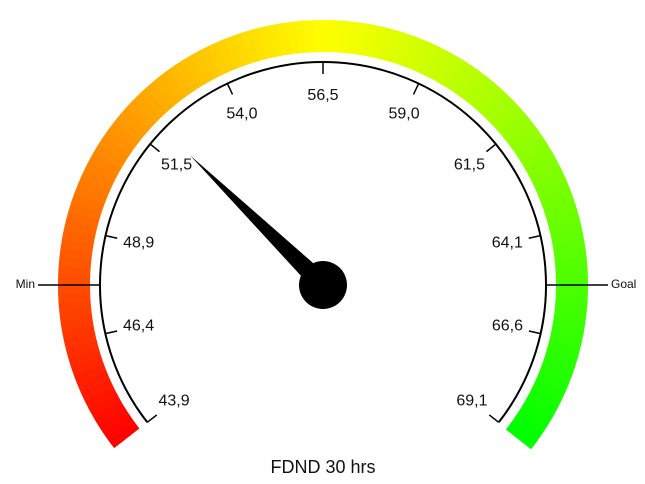  Describe the element at coordinates (322, 467) in the screenshot. I see `chart-title: FDND 30 hrs` at that location.